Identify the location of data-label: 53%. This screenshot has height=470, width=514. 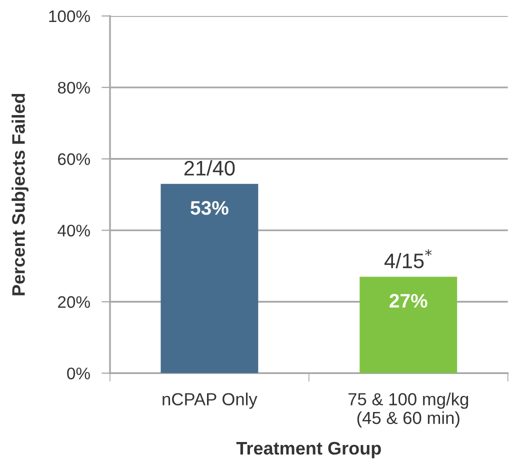
(209, 208).